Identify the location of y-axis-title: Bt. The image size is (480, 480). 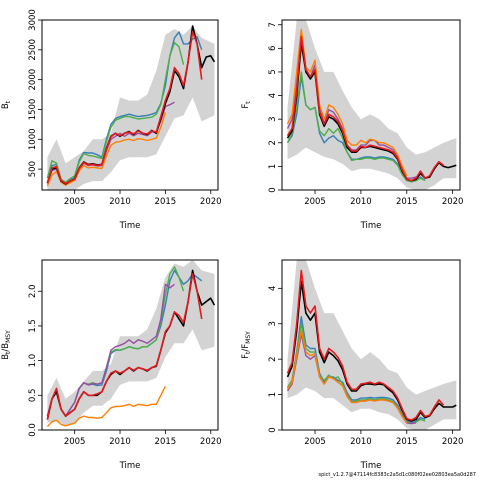
(6, 104).